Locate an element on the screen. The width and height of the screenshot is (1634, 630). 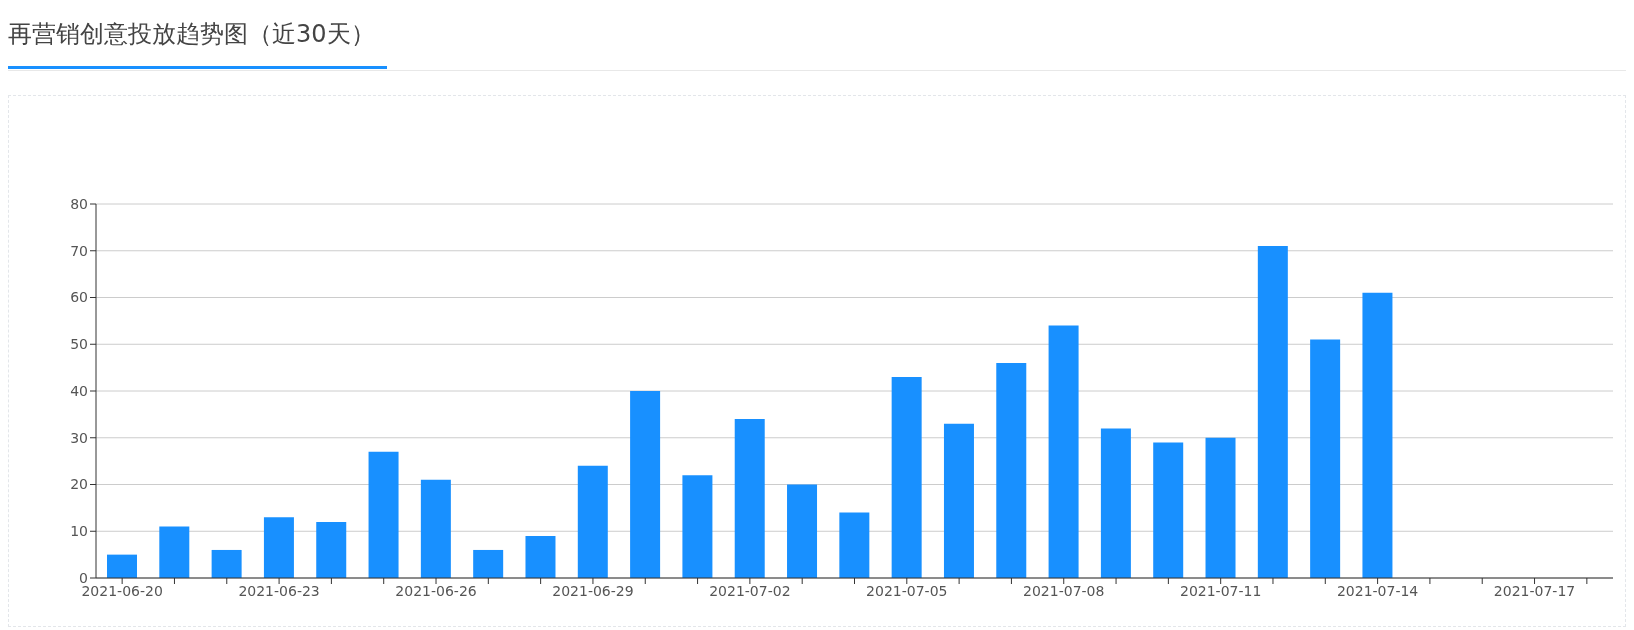
x-tick-label: 2021-07-08 is located at coordinates (1064, 590).